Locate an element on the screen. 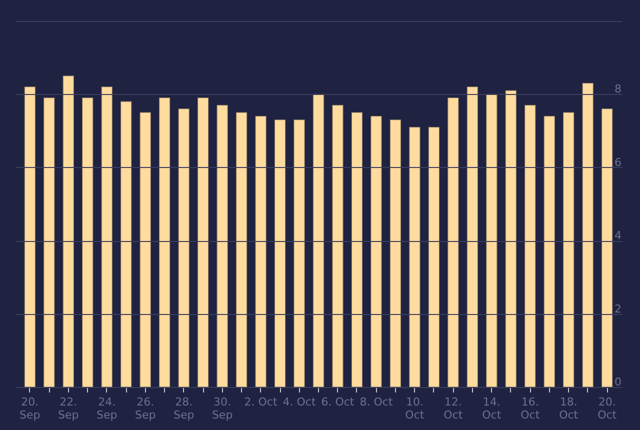  y-tick-label: 6 is located at coordinates (618, 162).